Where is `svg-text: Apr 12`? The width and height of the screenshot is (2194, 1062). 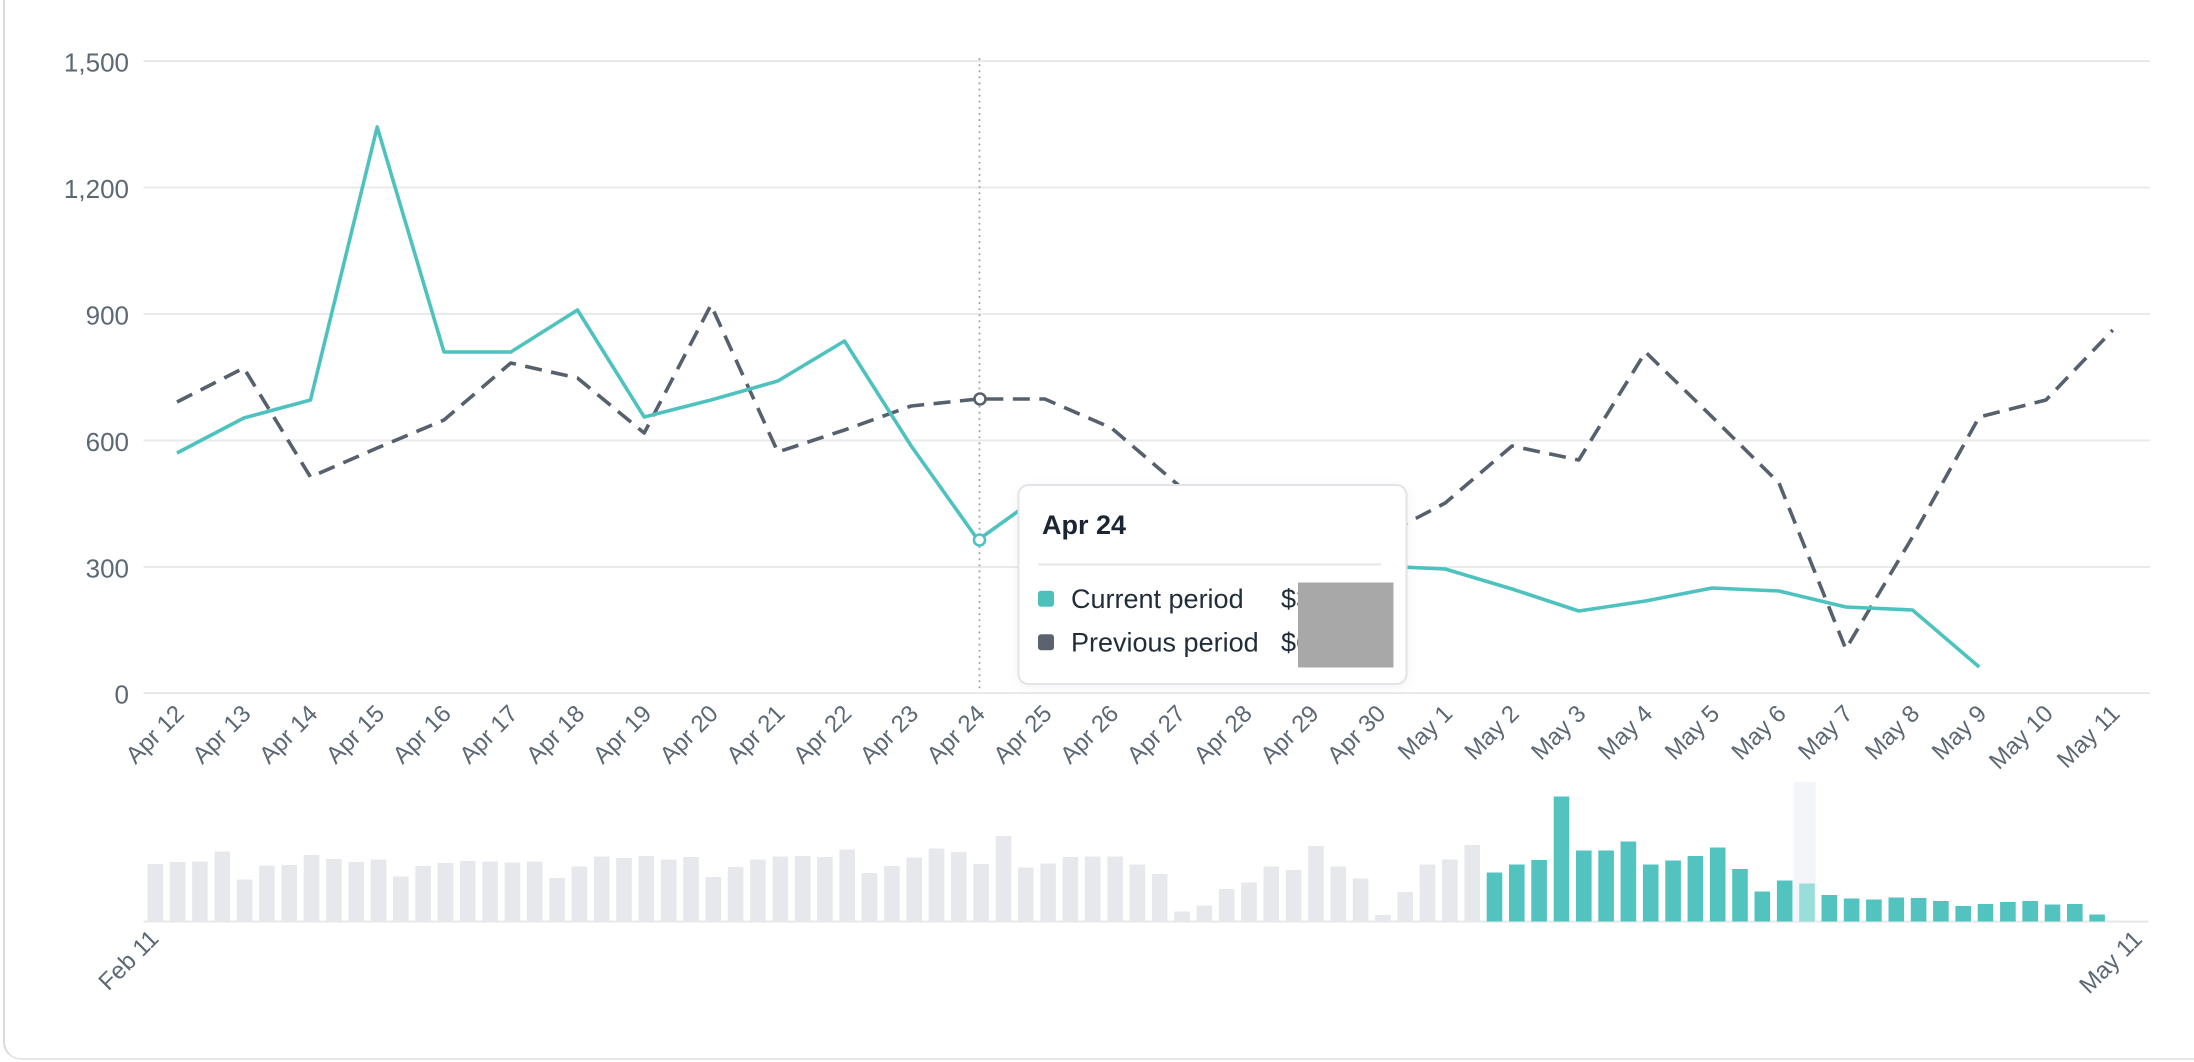 svg-text: Apr 12 is located at coordinates (155, 734).